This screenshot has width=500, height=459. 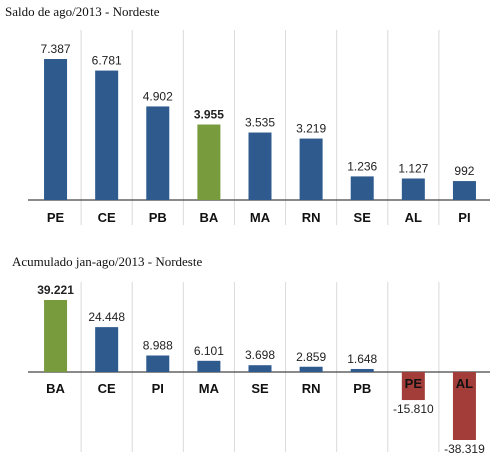 I want to click on value-label-pb: 4.902, so click(x=158, y=96).